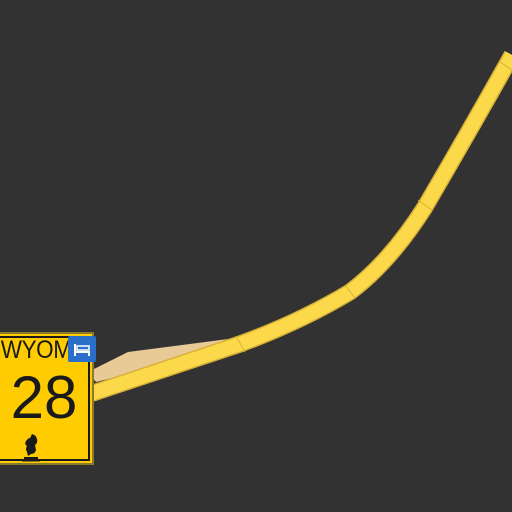 This screenshot has width=512, height=512. I want to click on lodging-poi, so click(82, 349).